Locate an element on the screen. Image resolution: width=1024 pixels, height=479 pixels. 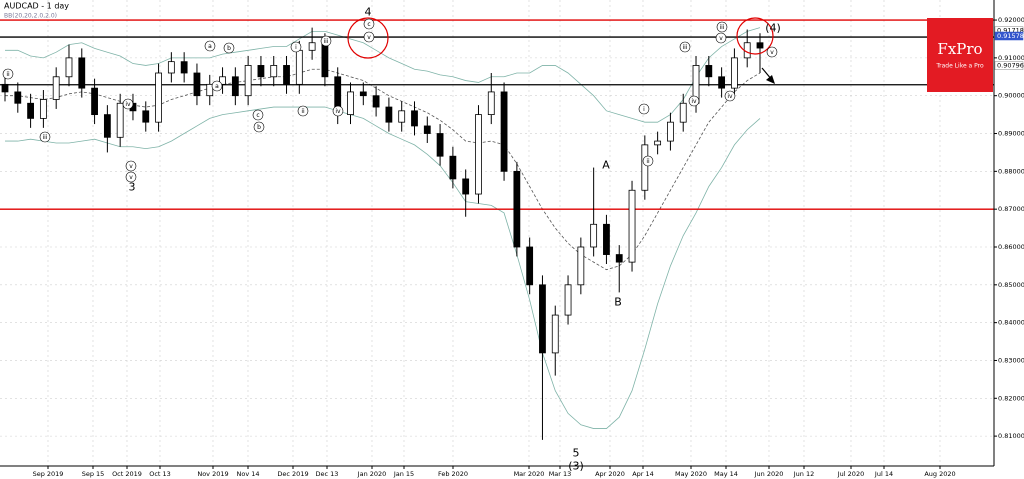
x-tick-label: Dec 13 is located at coordinates (327, 474).